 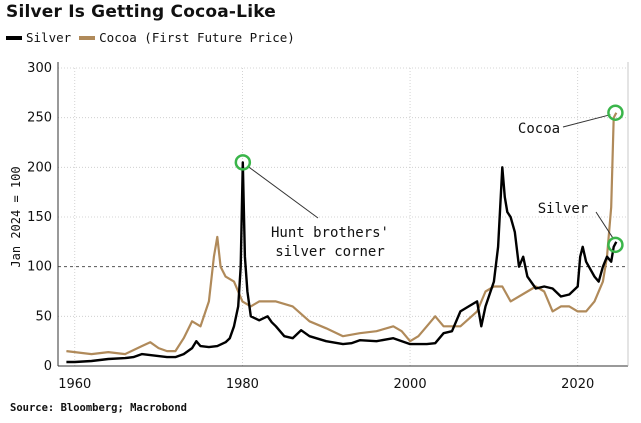 I want to click on highlight-marker-hunt, so click(x=243, y=162).